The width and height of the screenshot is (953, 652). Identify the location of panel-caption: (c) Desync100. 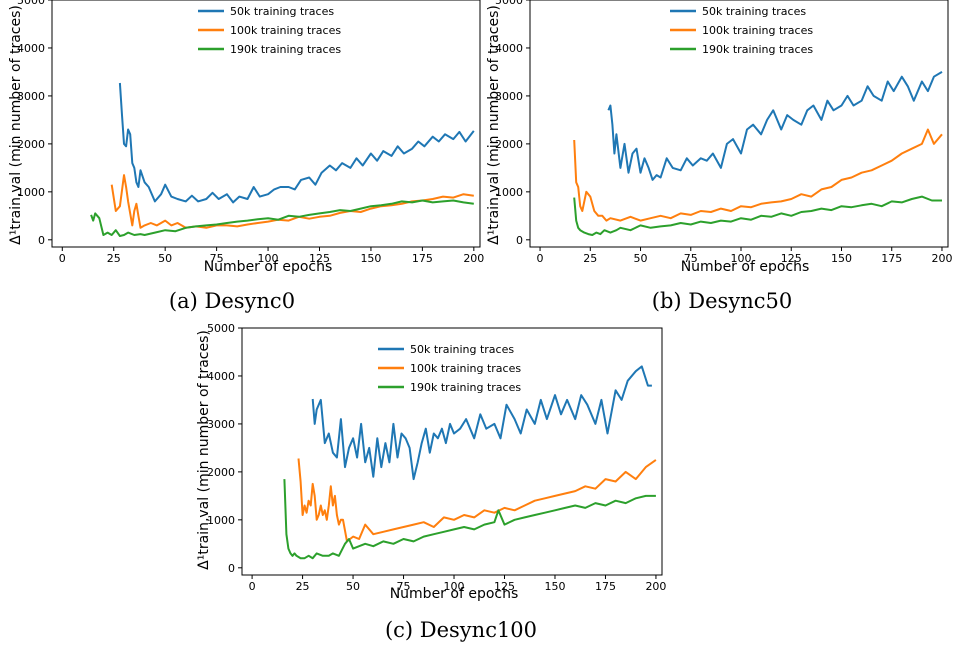
(461, 630).